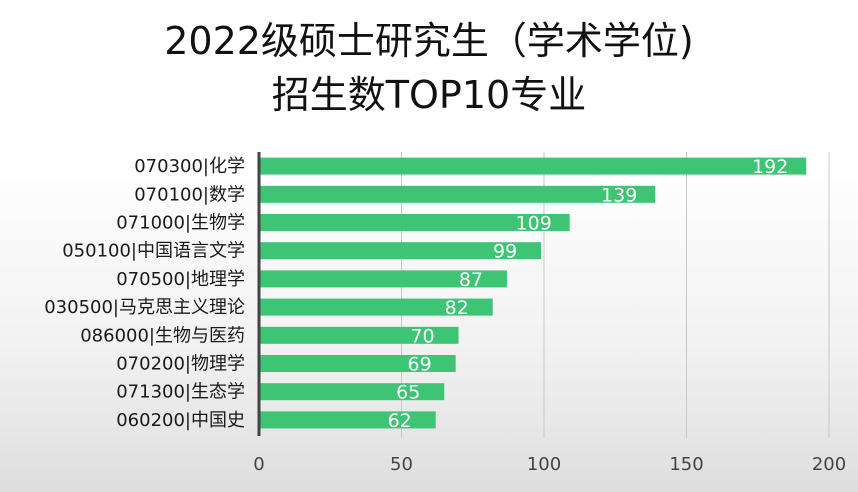 This screenshot has height=492, width=858. Describe the element at coordinates (189, 166) in the screenshot. I see `category-label: 070300|化学` at that location.